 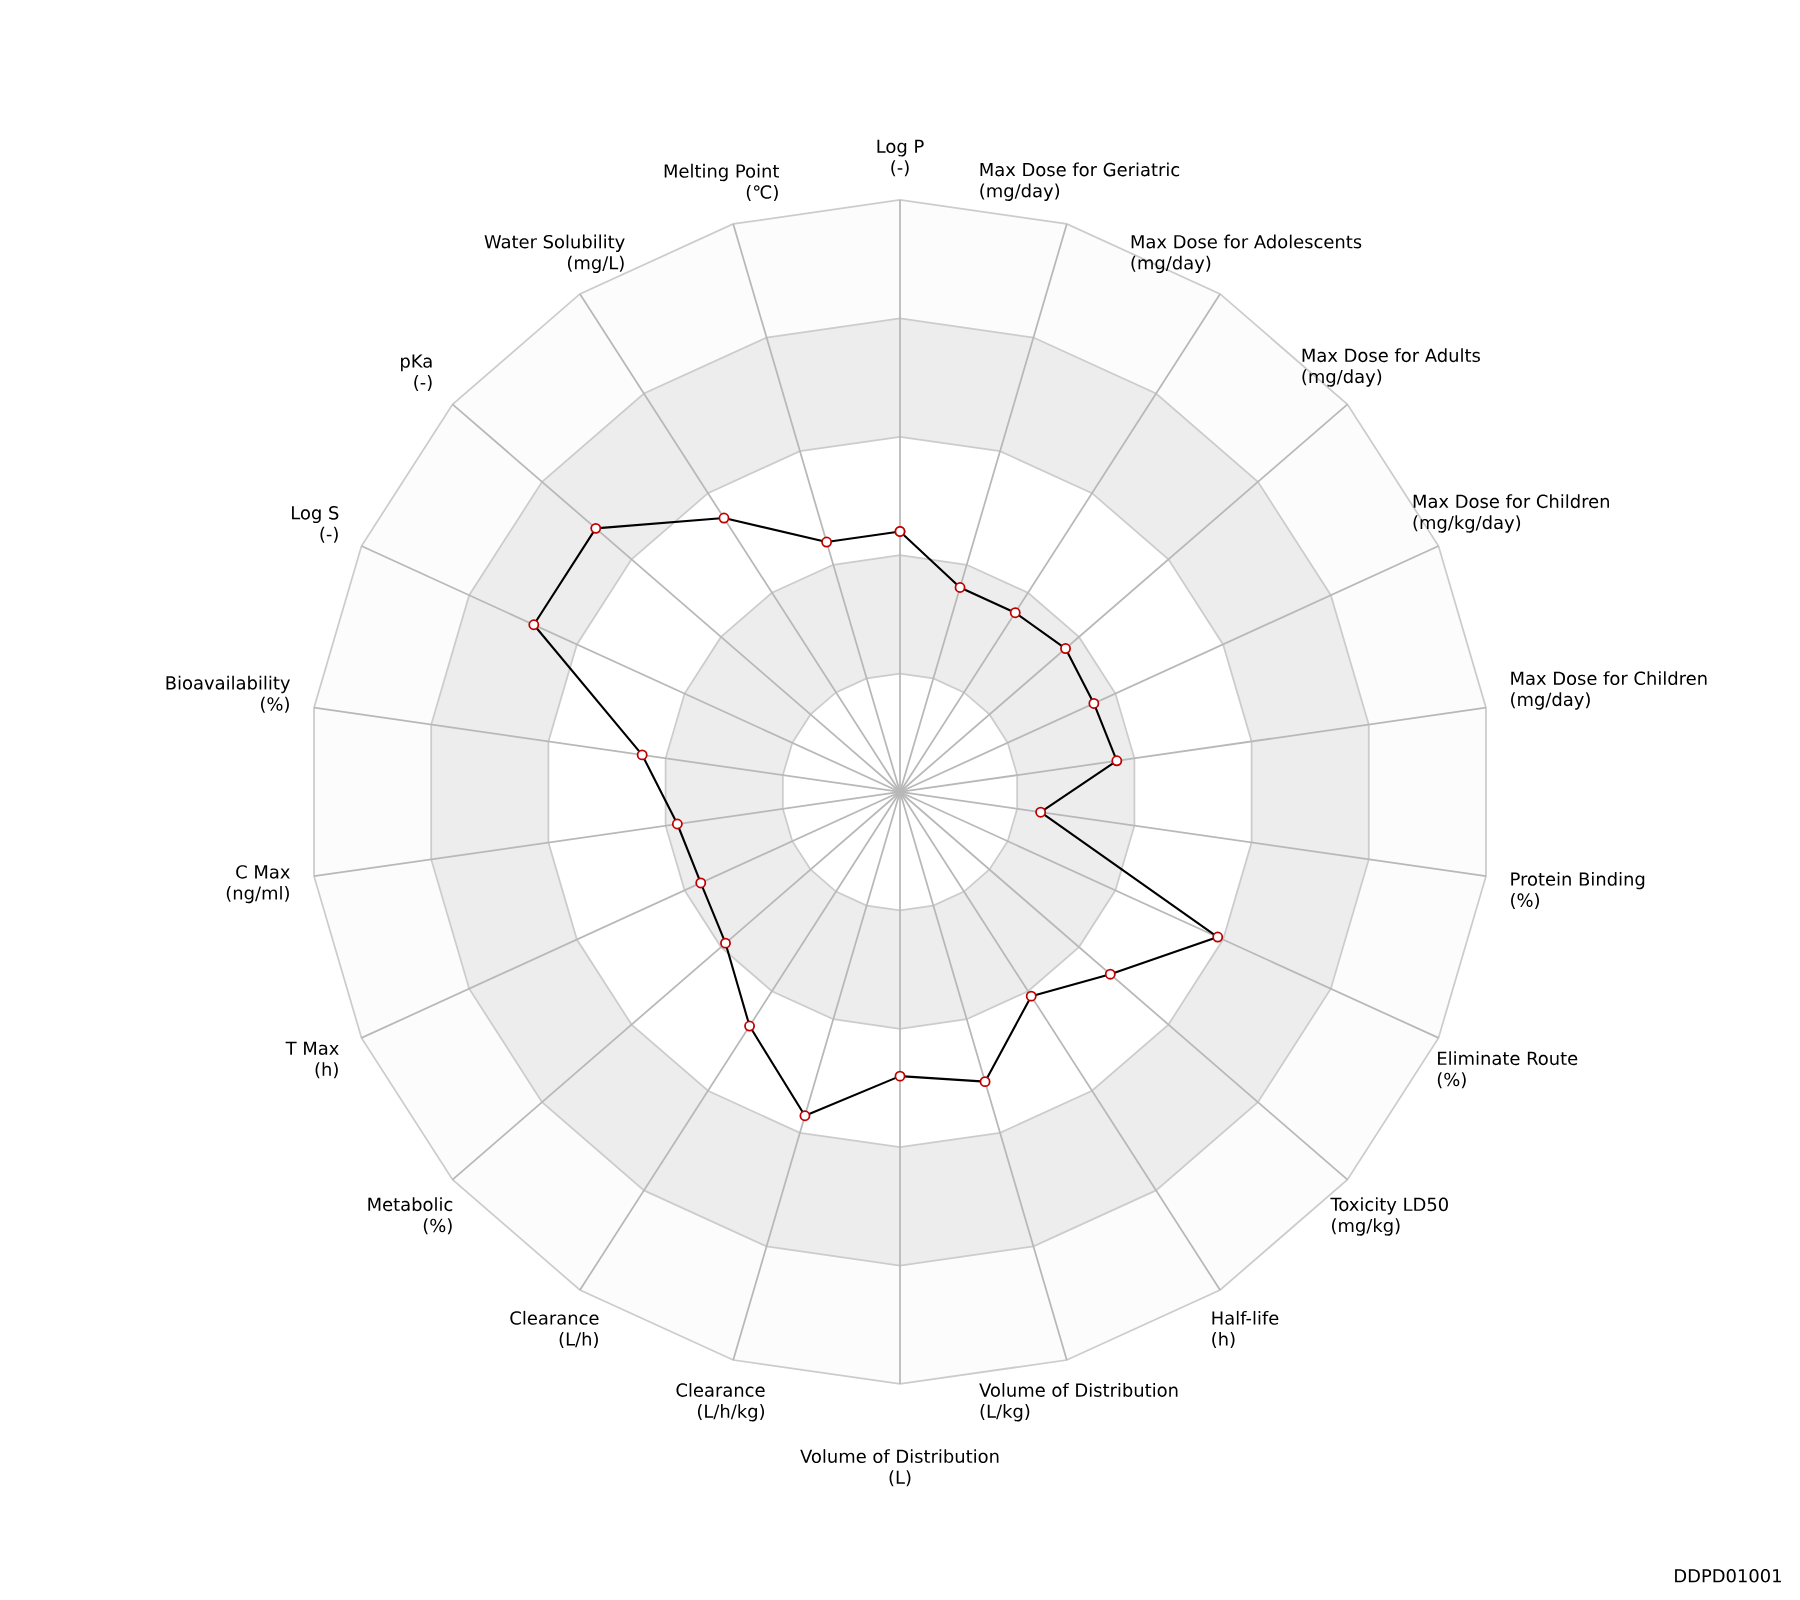 What do you see at coordinates (1389, 1216) in the screenshot?
I see `spoke-label: Toxicity LD50 (mg/kg)` at bounding box center [1389, 1216].